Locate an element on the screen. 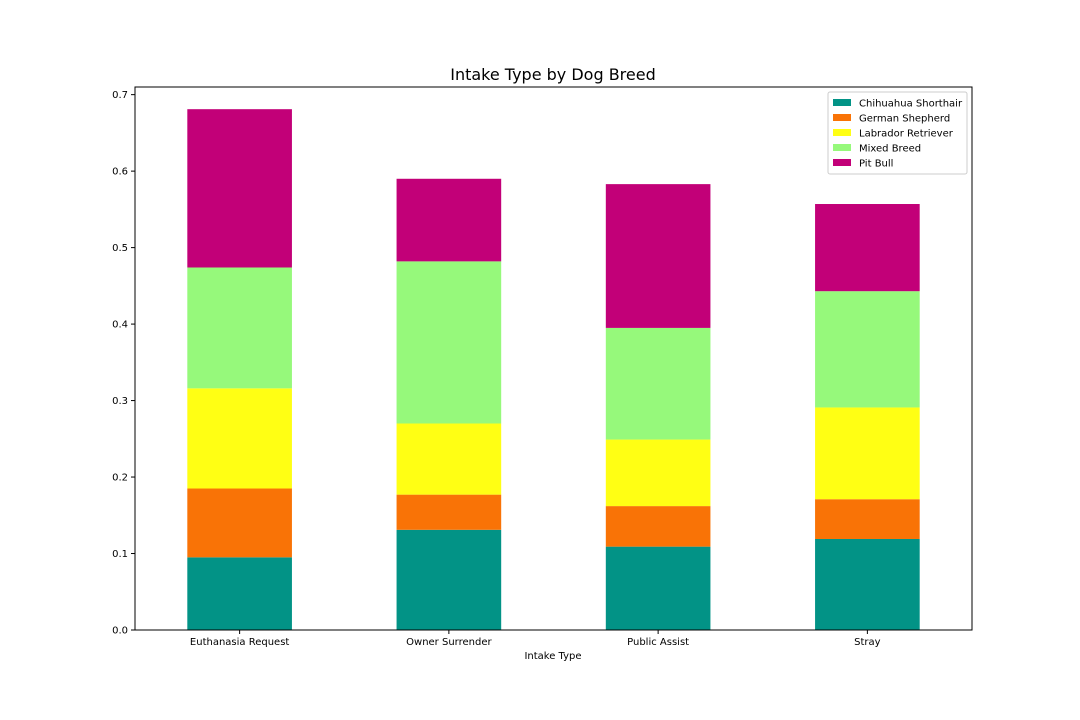 The image size is (1080, 720). y-tick-label: 0.2 is located at coordinates (120, 478).